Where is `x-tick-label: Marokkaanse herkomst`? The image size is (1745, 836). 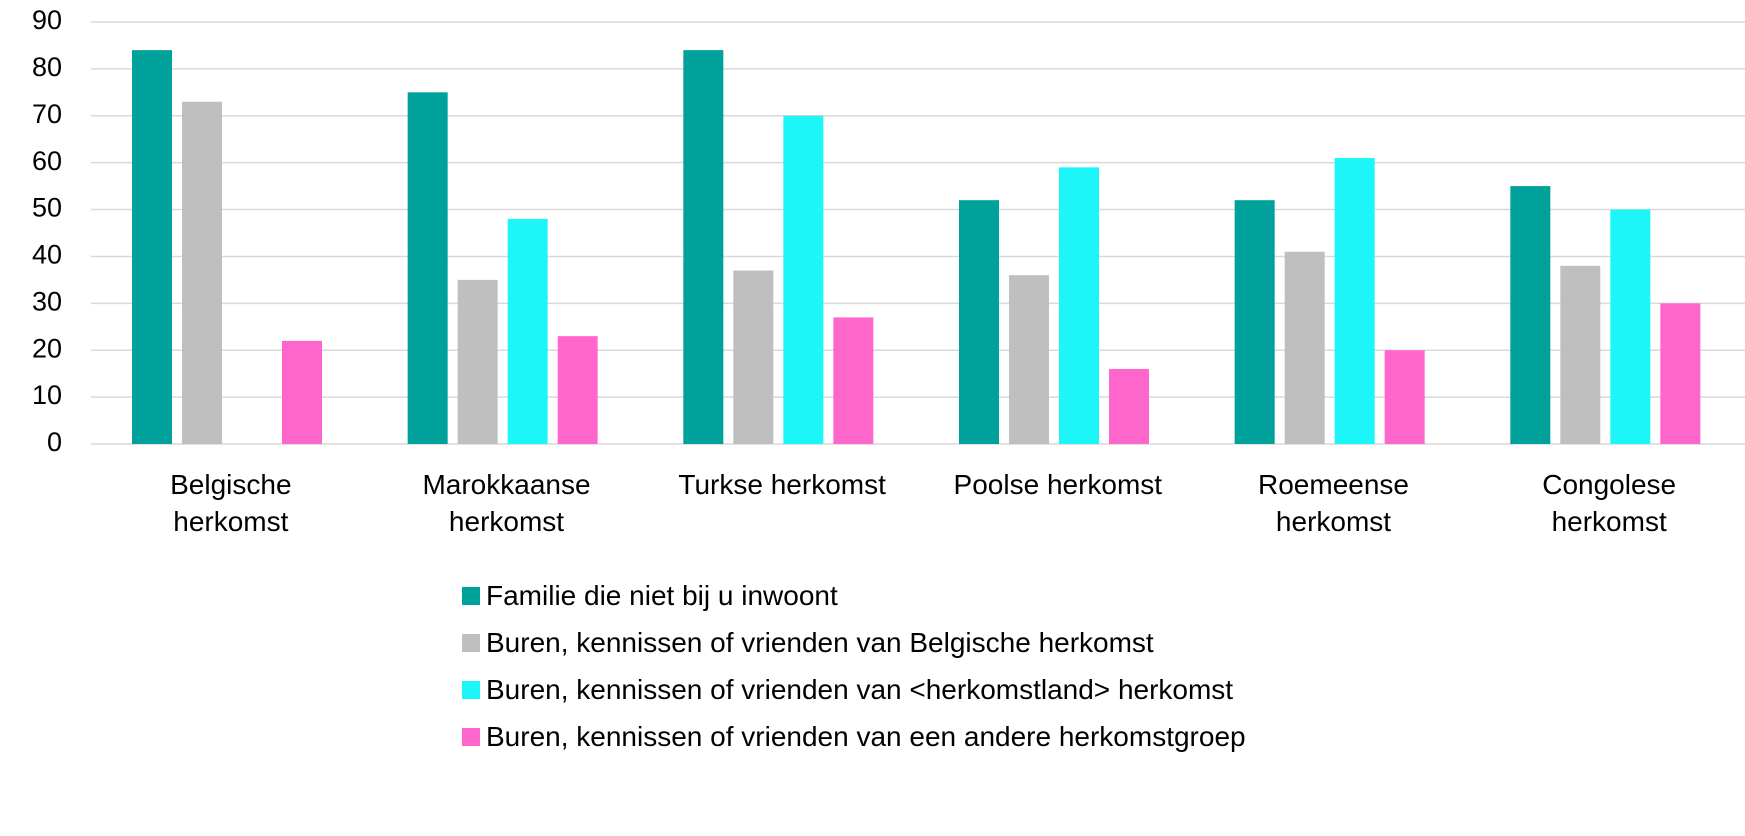 x-tick-label: Marokkaanse herkomst is located at coordinates (506, 503).